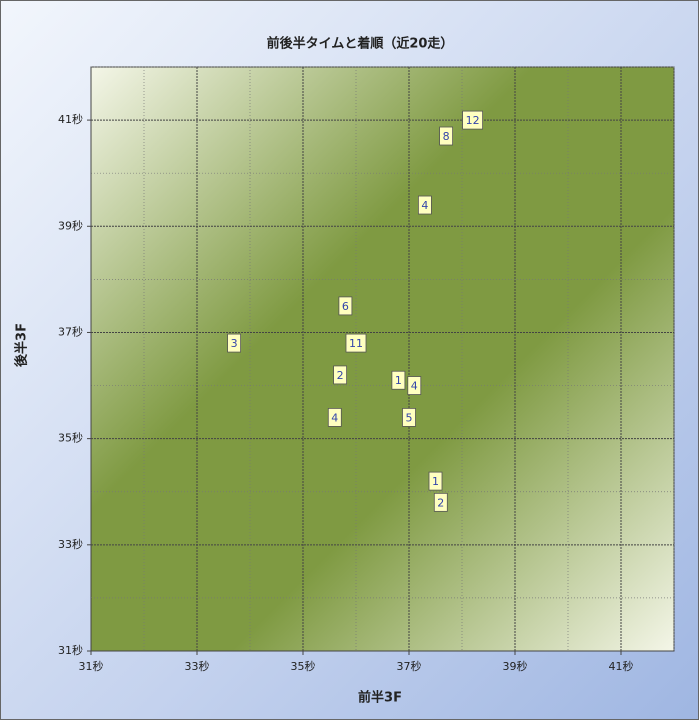 The width and height of the screenshot is (699, 724). I want to click on x-tick-label: 35秒, so click(303, 666).